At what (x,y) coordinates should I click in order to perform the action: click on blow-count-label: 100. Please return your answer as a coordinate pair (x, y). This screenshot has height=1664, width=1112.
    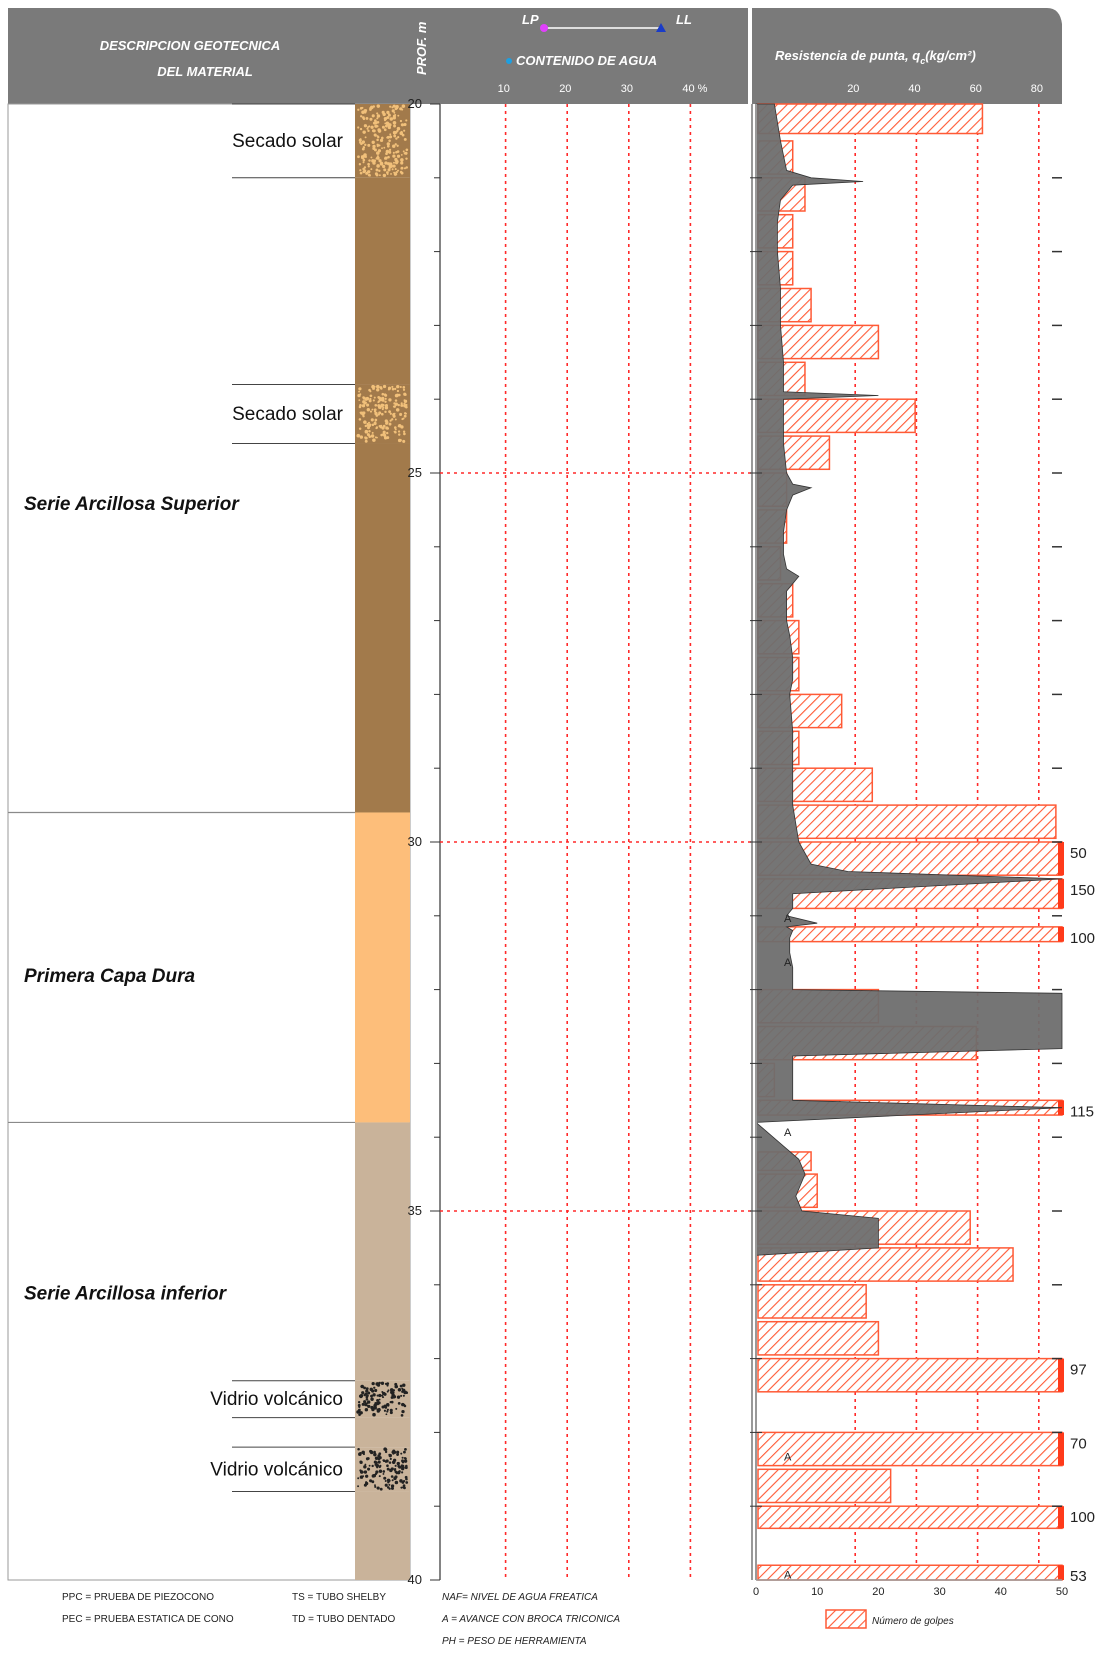
    Looking at the image, I should click on (1082, 938).